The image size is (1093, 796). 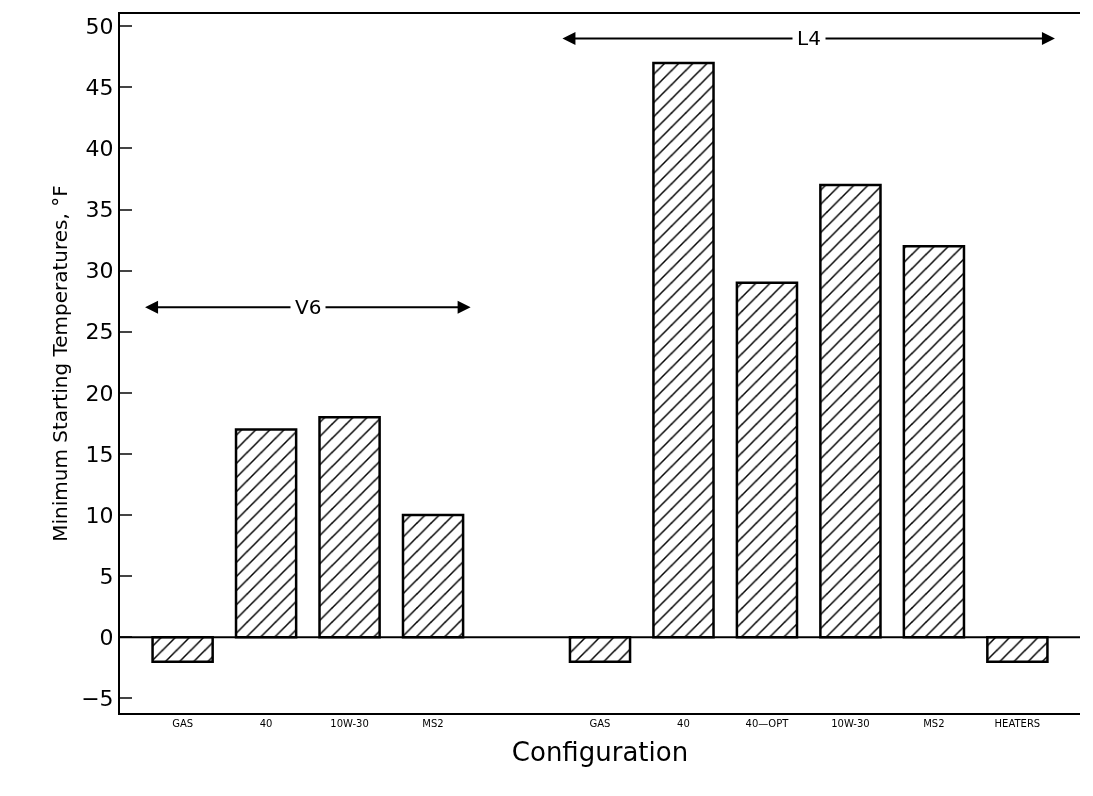 What do you see at coordinates (99, 515) in the screenshot?
I see `y-tick-label: 10` at bounding box center [99, 515].